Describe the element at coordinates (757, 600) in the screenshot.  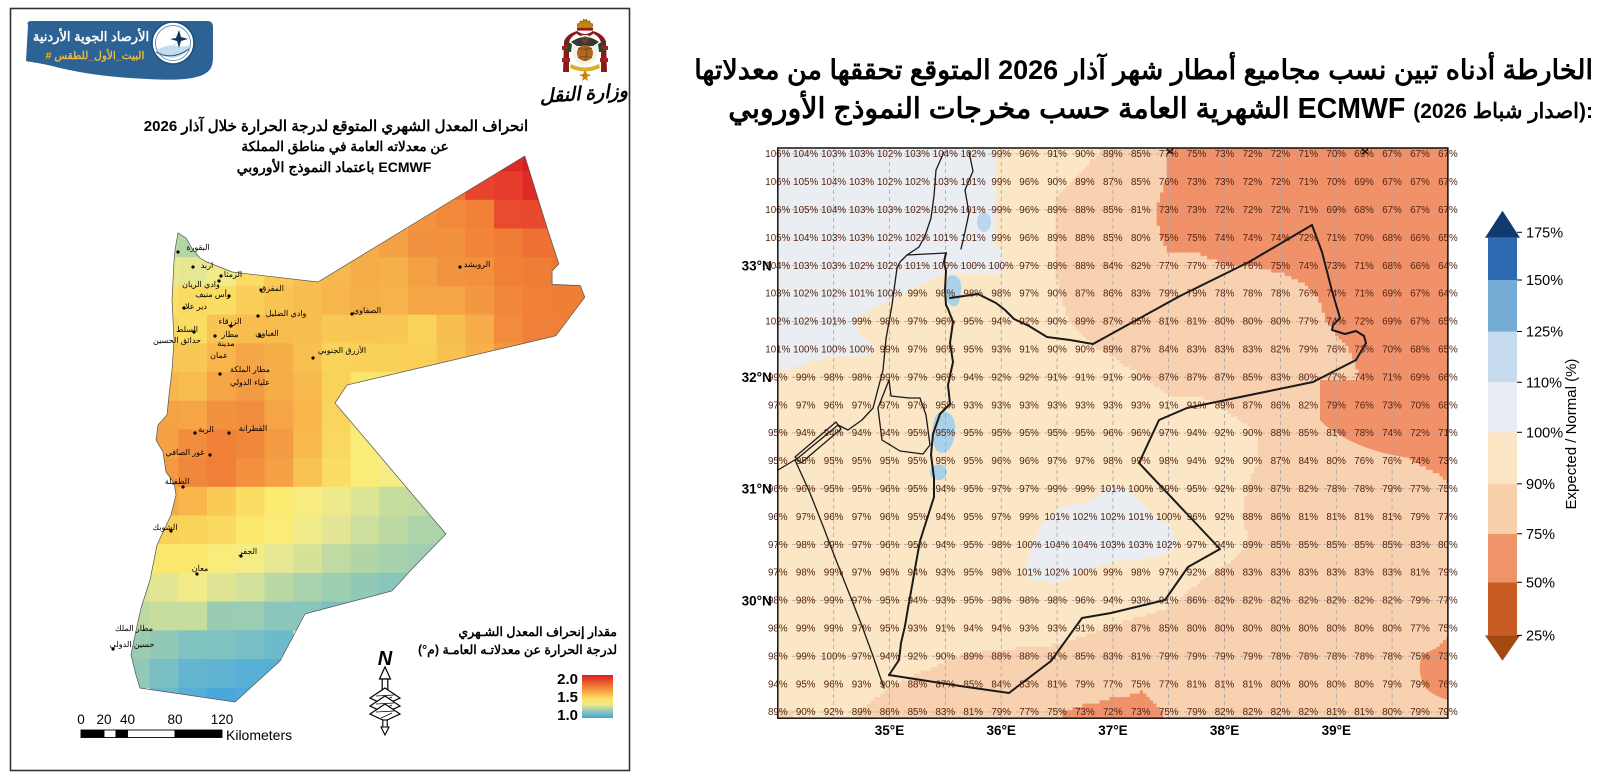
I see `svg-text: 30°N` at that location.